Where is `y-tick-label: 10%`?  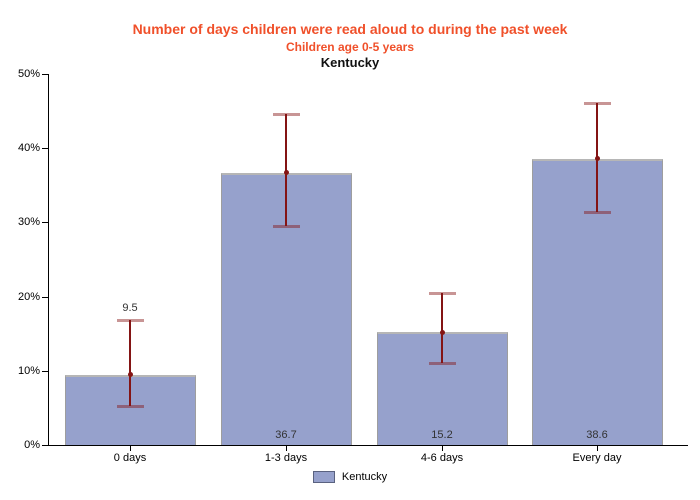 y-tick-label: 10% is located at coordinates (28, 370).